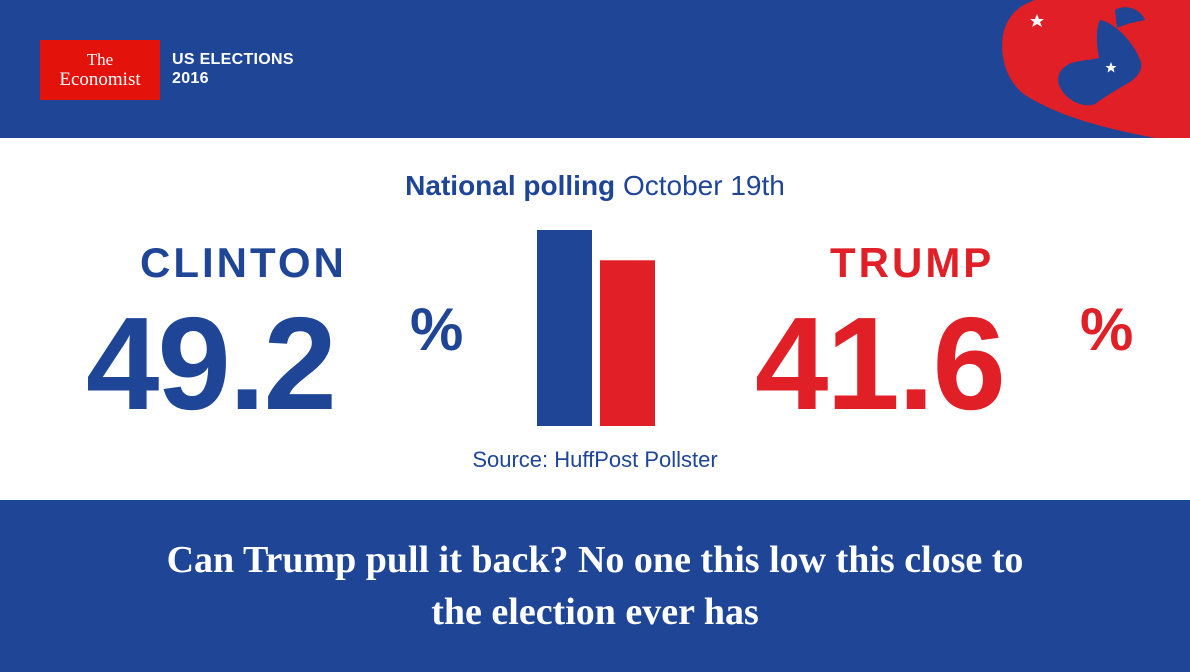 This screenshot has height=672, width=1190. Describe the element at coordinates (595, 459) in the screenshot. I see `source-note: Source: HuffPost Pollster` at that location.